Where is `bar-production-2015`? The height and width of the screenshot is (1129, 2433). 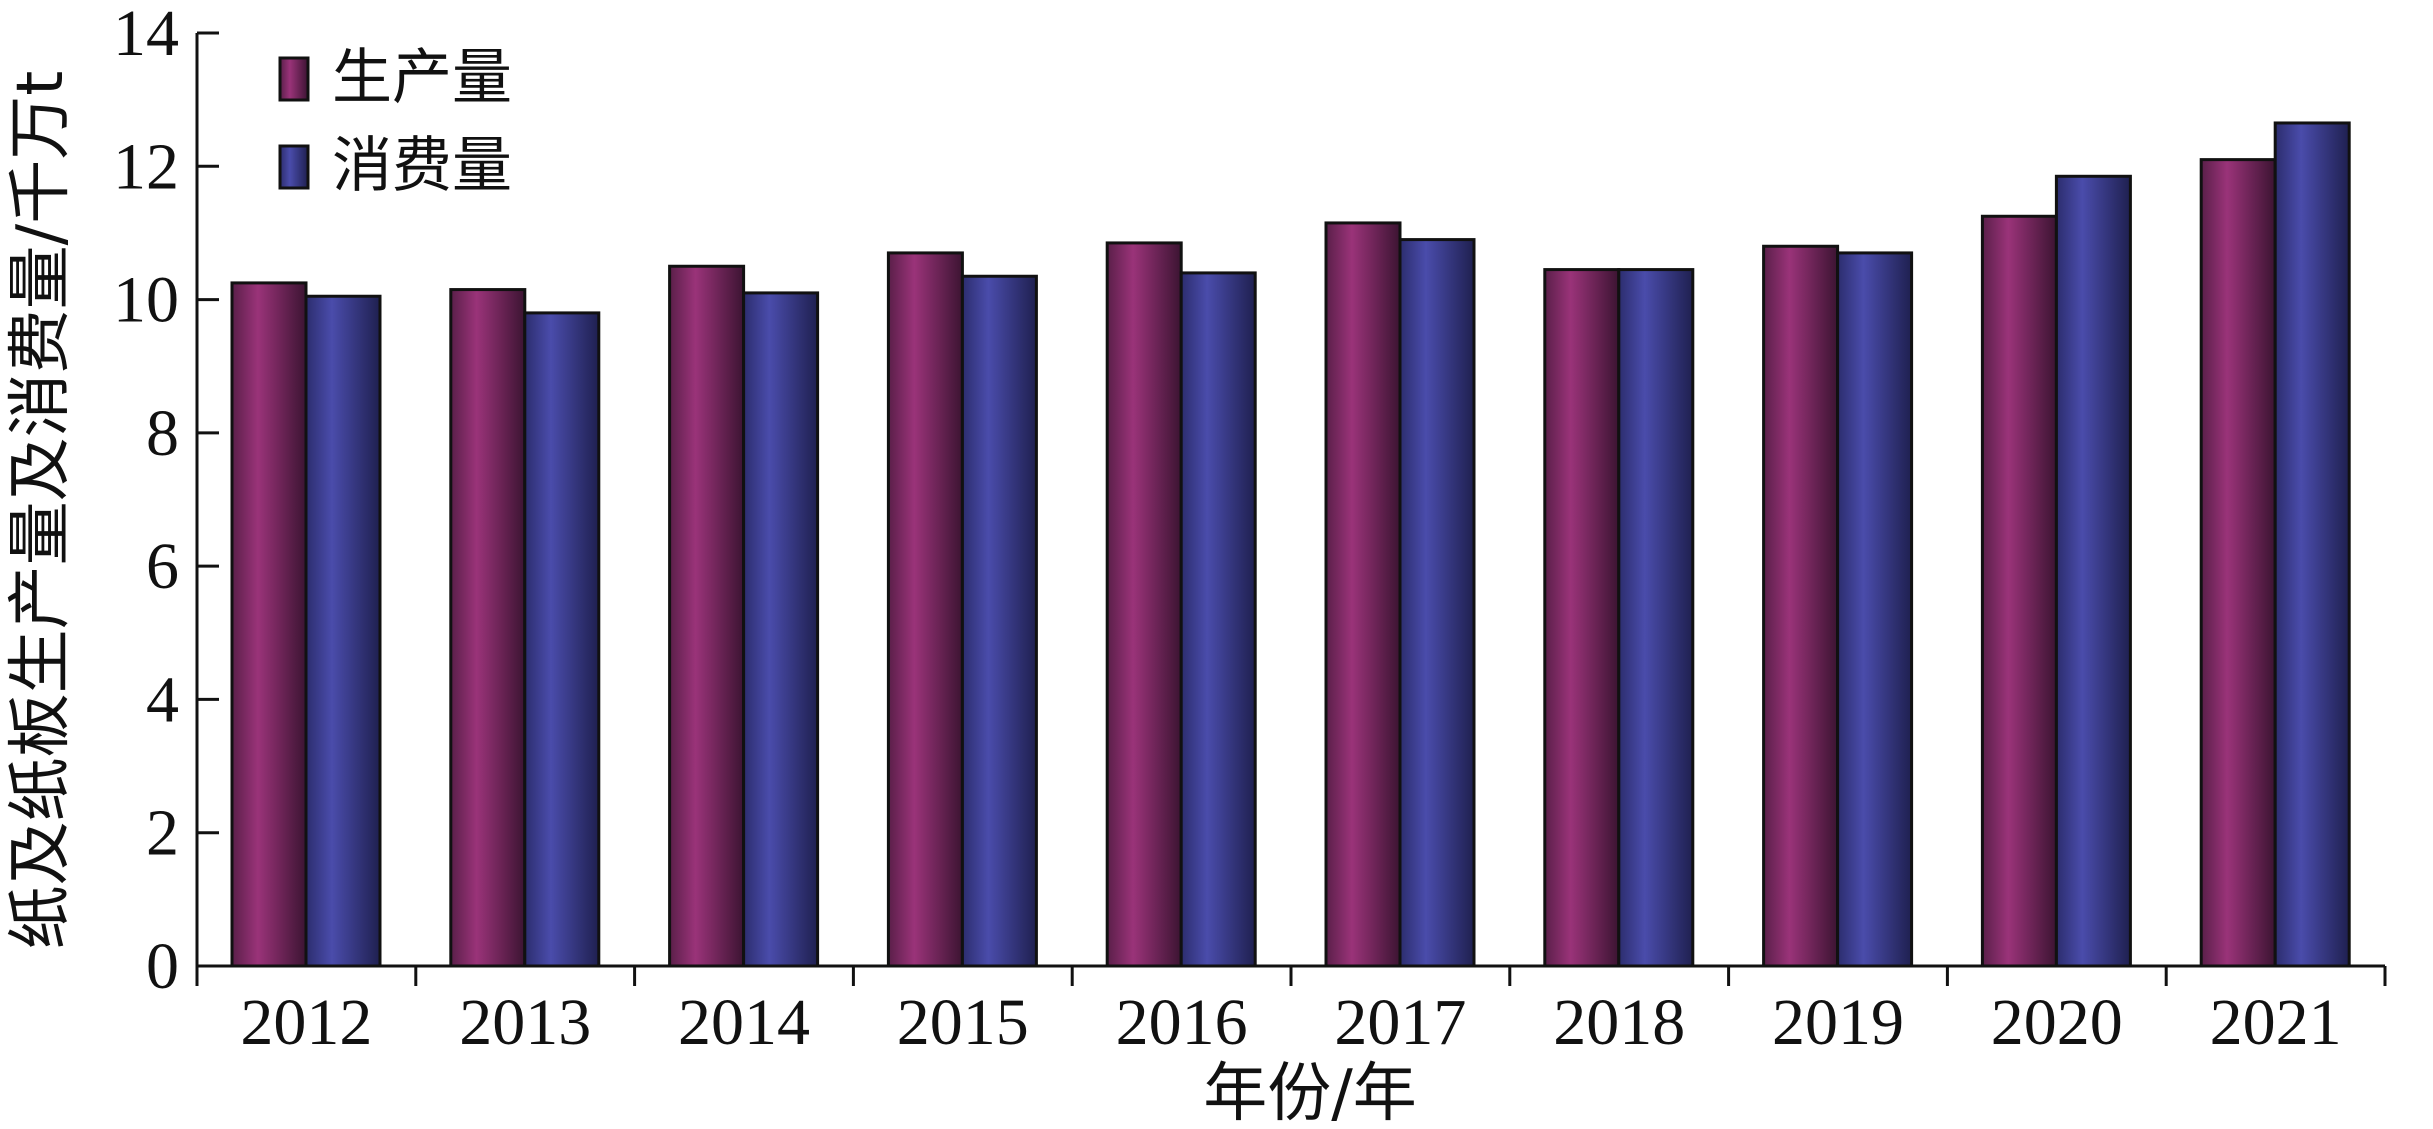
bar-production-2015 is located at coordinates (925, 609).